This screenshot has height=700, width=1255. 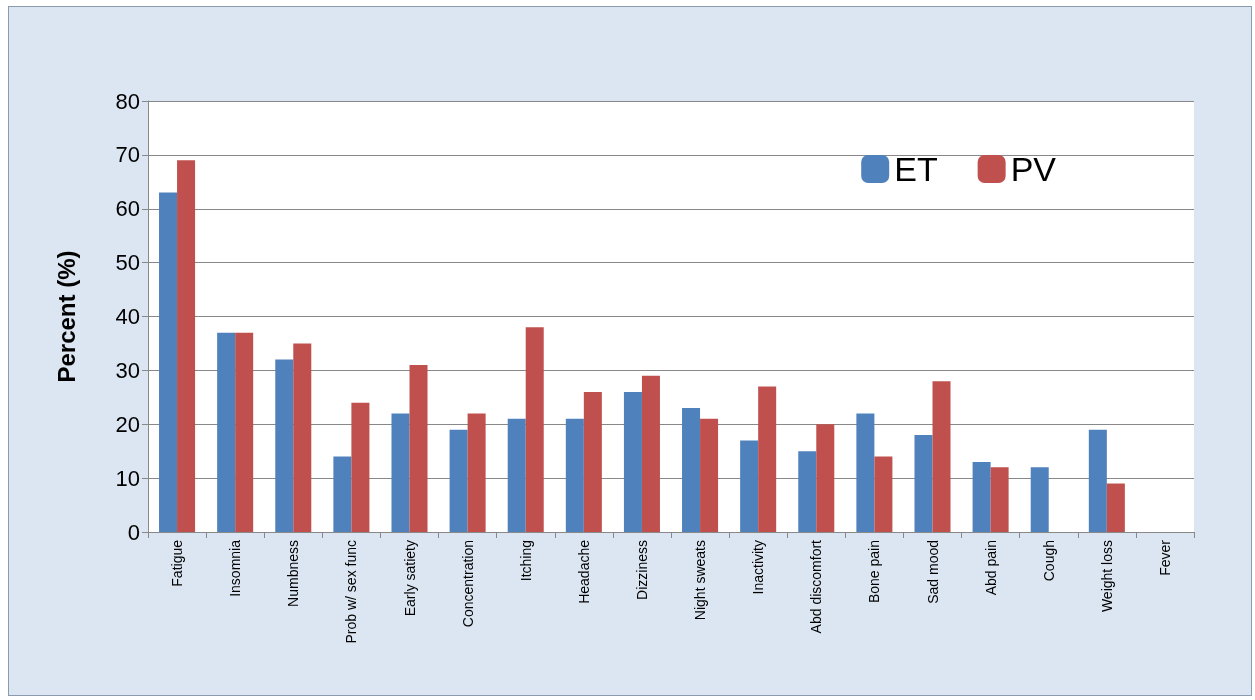 What do you see at coordinates (932, 572) in the screenshot?
I see `x-tick-label: Sad mood` at bounding box center [932, 572].